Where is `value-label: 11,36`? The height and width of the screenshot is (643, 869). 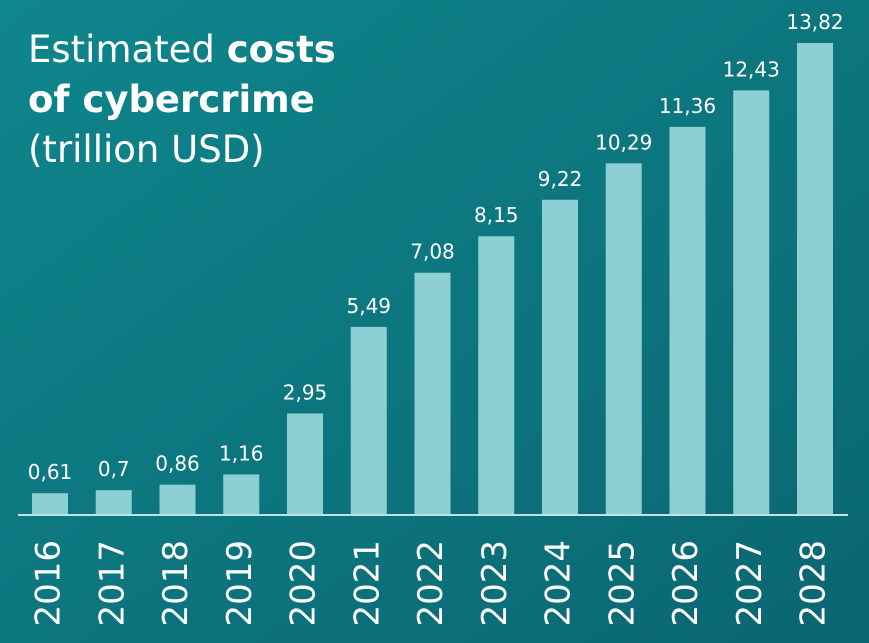 value-label: 11,36 is located at coordinates (687, 106).